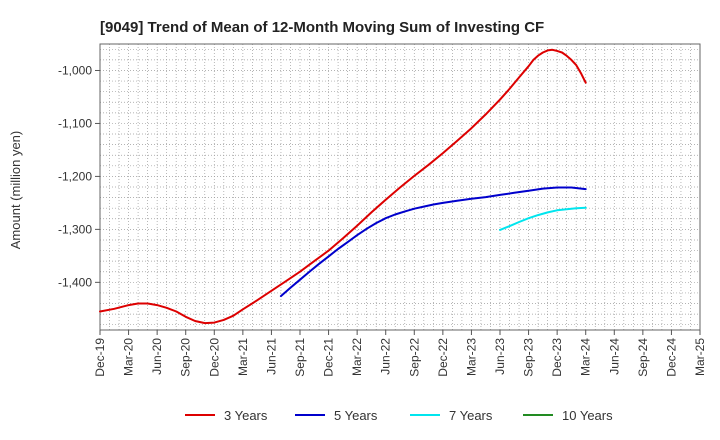 The image size is (720, 440). Describe the element at coordinates (357, 357) in the screenshot. I see `x-tick-label: Mar-22` at that location.